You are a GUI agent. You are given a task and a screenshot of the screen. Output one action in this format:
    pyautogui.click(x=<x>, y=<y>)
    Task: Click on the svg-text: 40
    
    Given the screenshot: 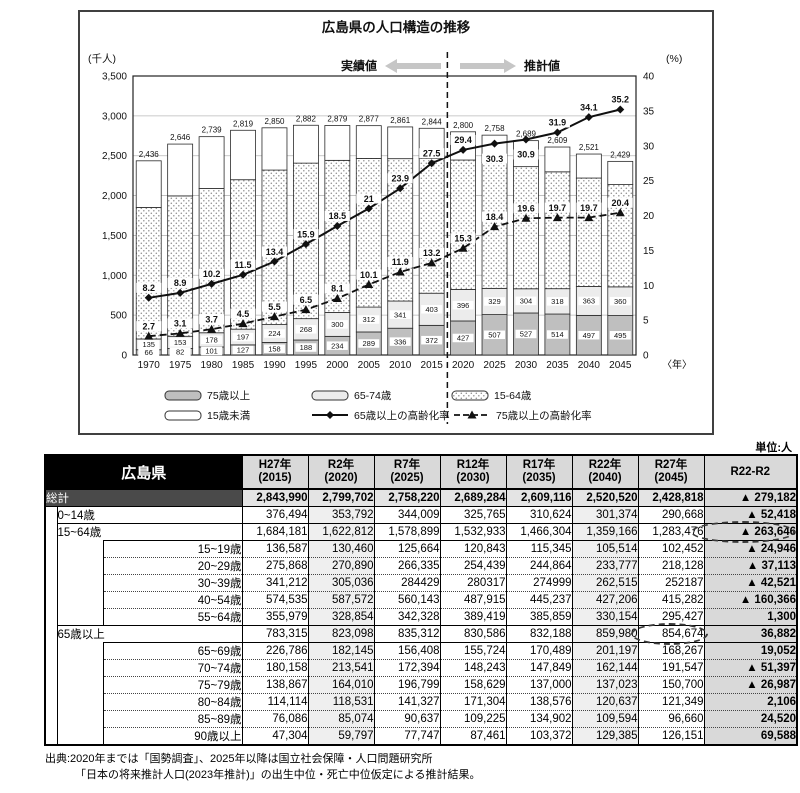 What is the action you would take?
    pyautogui.click(x=649, y=77)
    